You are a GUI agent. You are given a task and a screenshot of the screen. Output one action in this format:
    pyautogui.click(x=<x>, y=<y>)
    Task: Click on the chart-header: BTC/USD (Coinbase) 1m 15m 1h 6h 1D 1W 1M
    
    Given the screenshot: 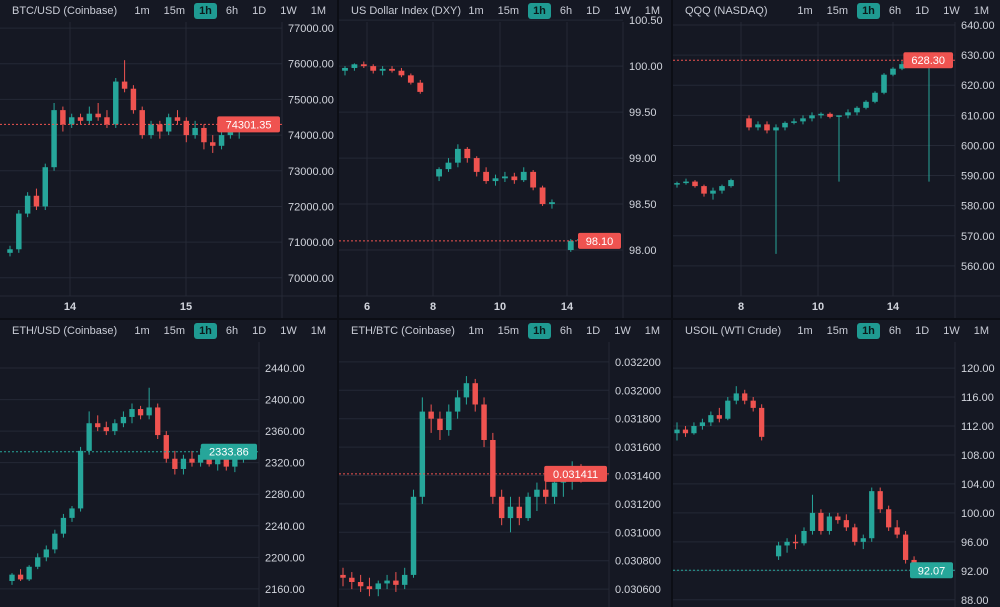 What is the action you would take?
    pyautogui.click(x=168, y=11)
    